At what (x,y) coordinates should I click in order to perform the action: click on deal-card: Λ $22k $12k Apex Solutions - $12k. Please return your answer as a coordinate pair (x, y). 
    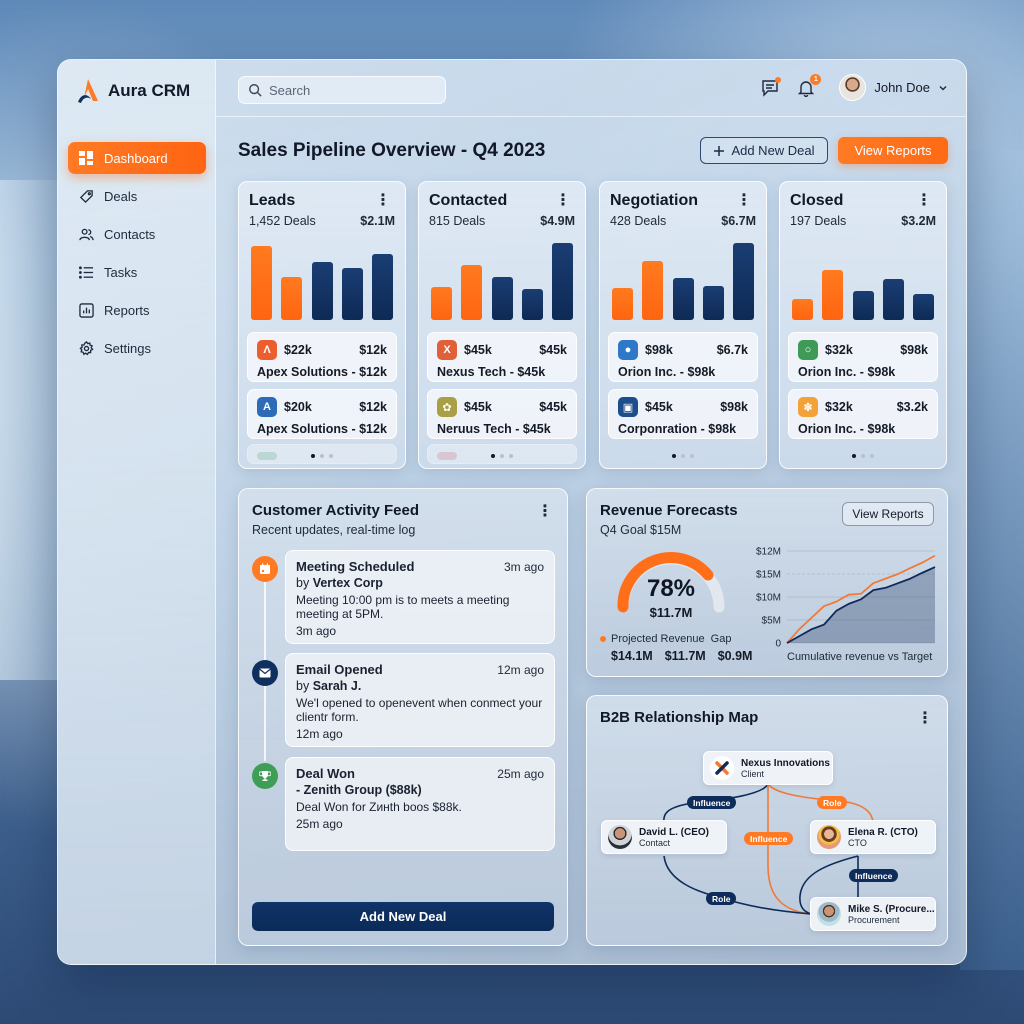
    Looking at the image, I should click on (322, 357).